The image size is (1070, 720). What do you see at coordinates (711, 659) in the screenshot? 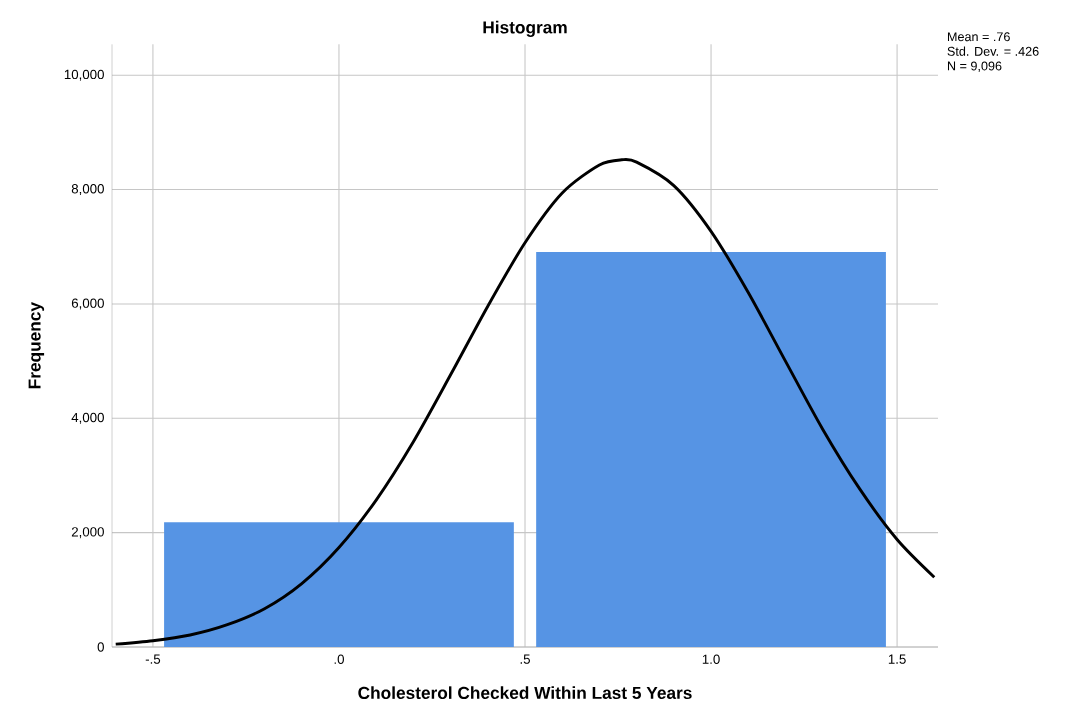
I see `x-tick-label: 1.0` at bounding box center [711, 659].